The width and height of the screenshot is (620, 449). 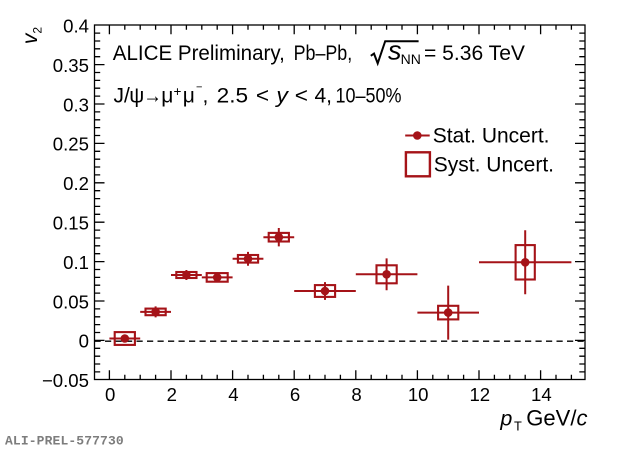 I want to click on svg-text: NN, so click(x=411, y=59).